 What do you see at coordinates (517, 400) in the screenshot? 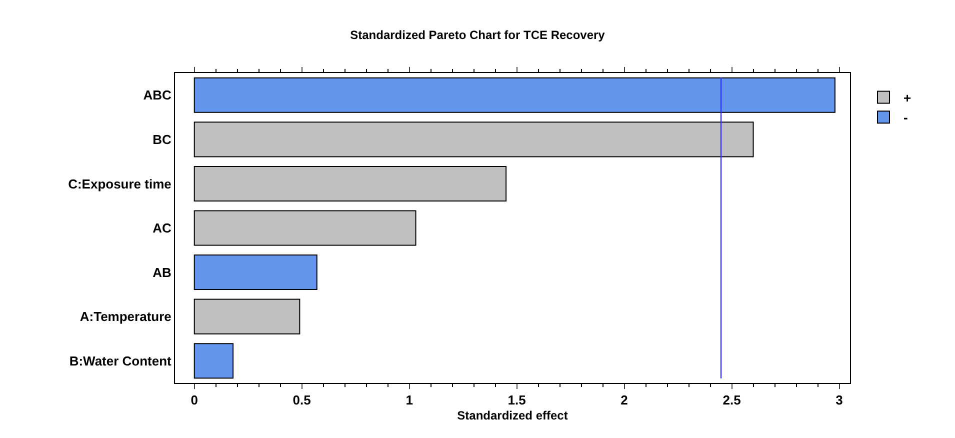
I see `x-tick-label: 1.5` at bounding box center [517, 400].